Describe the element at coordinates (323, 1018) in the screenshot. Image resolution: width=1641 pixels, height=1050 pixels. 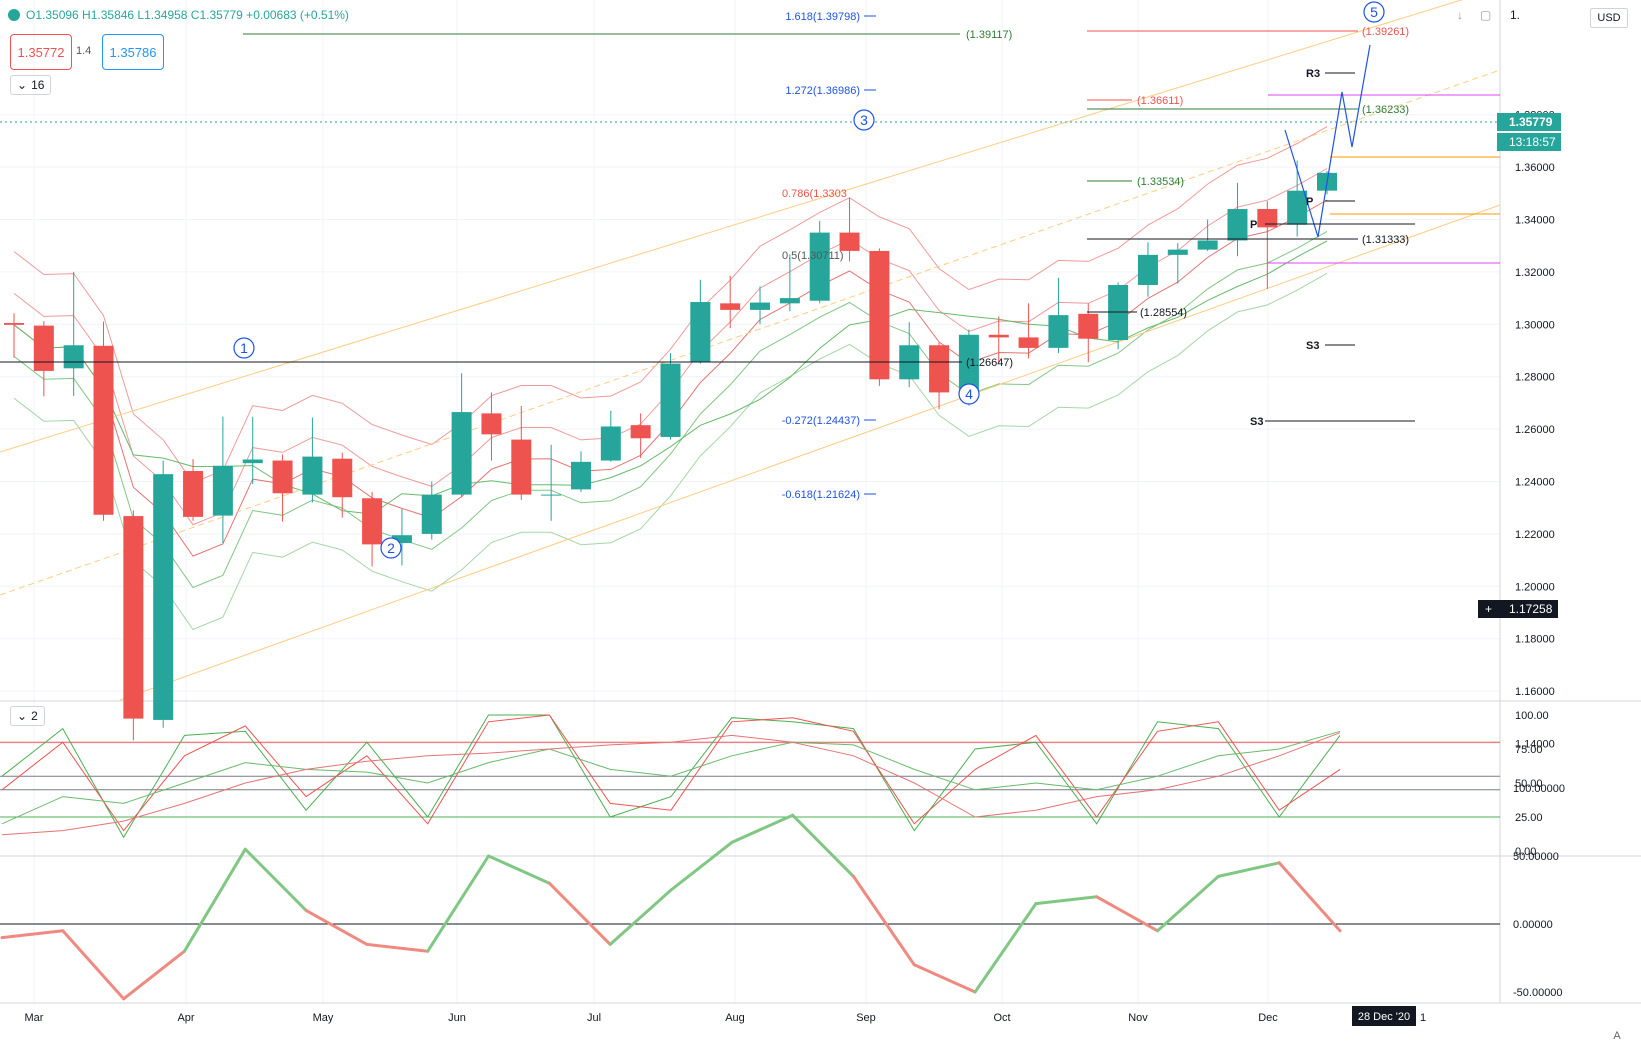
I see `time-axis-tick: May` at that location.